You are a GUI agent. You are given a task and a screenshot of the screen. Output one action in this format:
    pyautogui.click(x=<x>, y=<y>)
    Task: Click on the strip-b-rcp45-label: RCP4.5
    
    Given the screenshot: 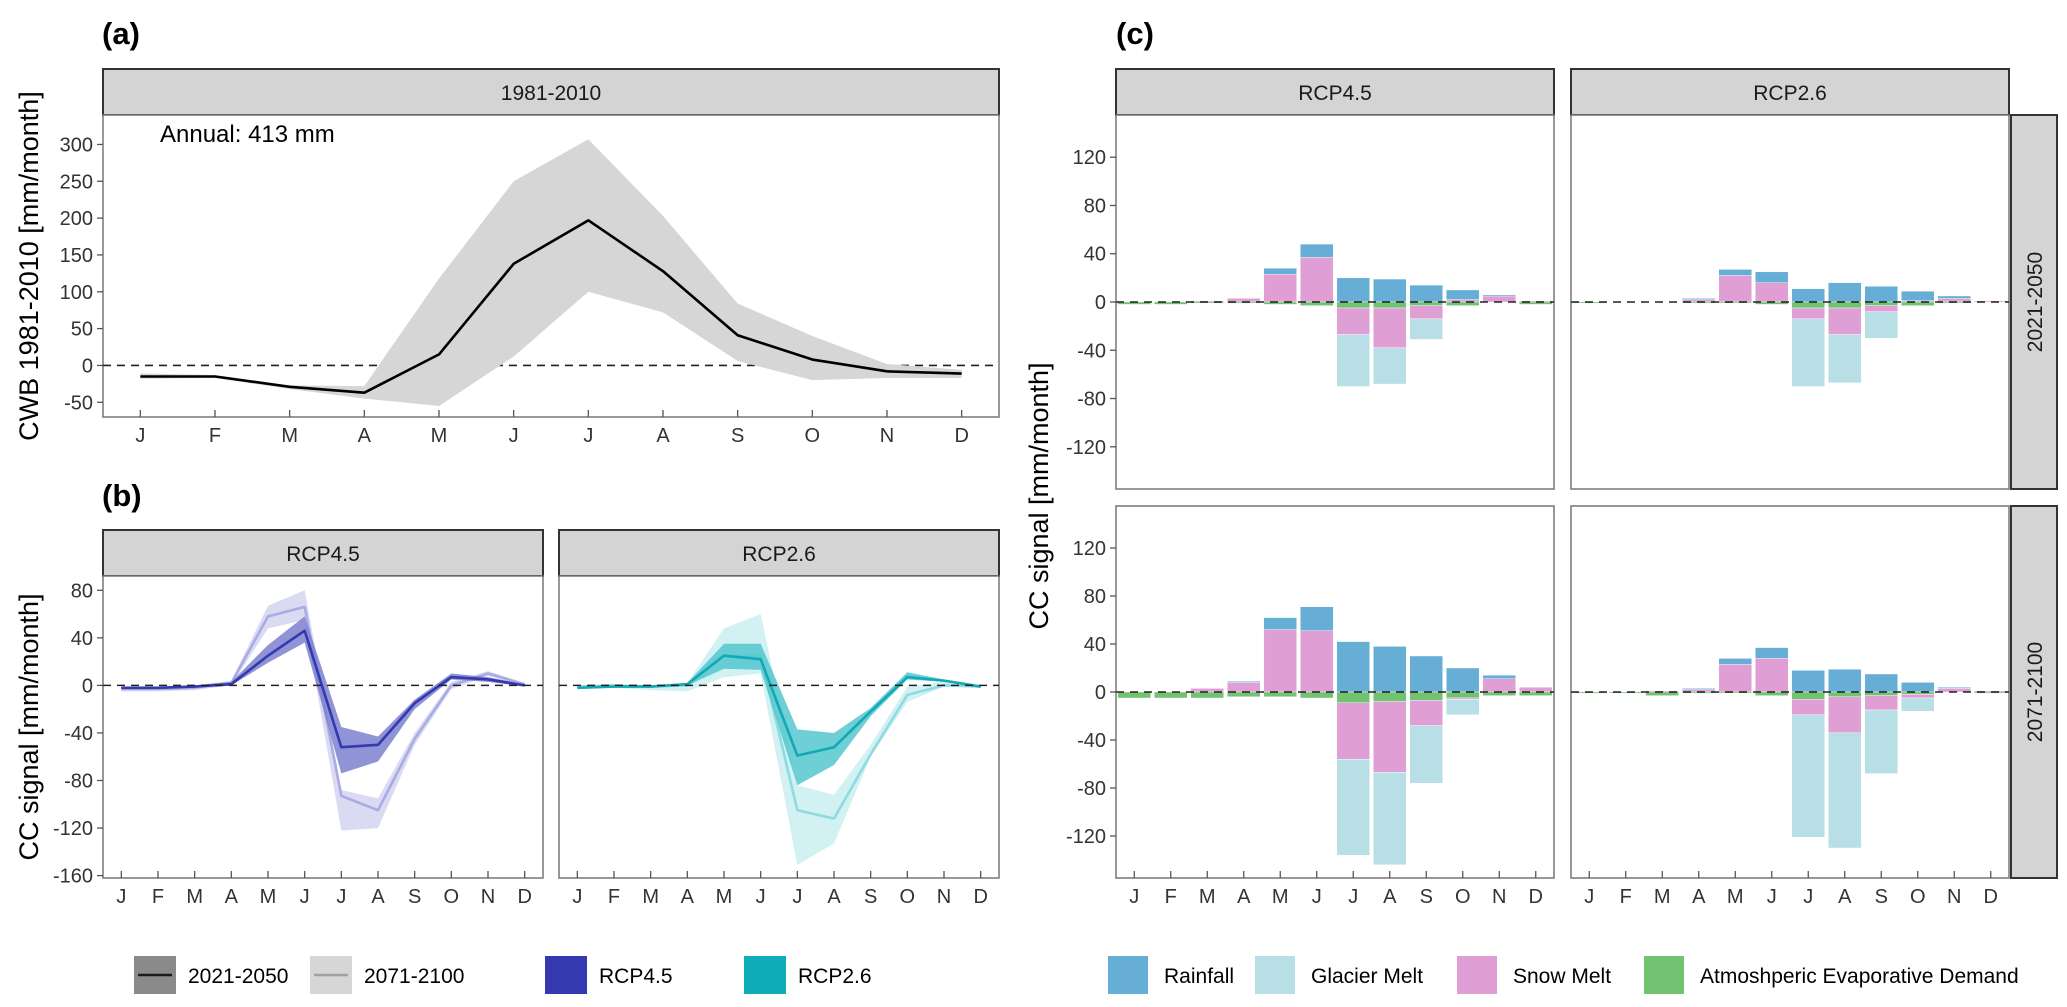 What is the action you would take?
    pyautogui.click(x=323, y=554)
    